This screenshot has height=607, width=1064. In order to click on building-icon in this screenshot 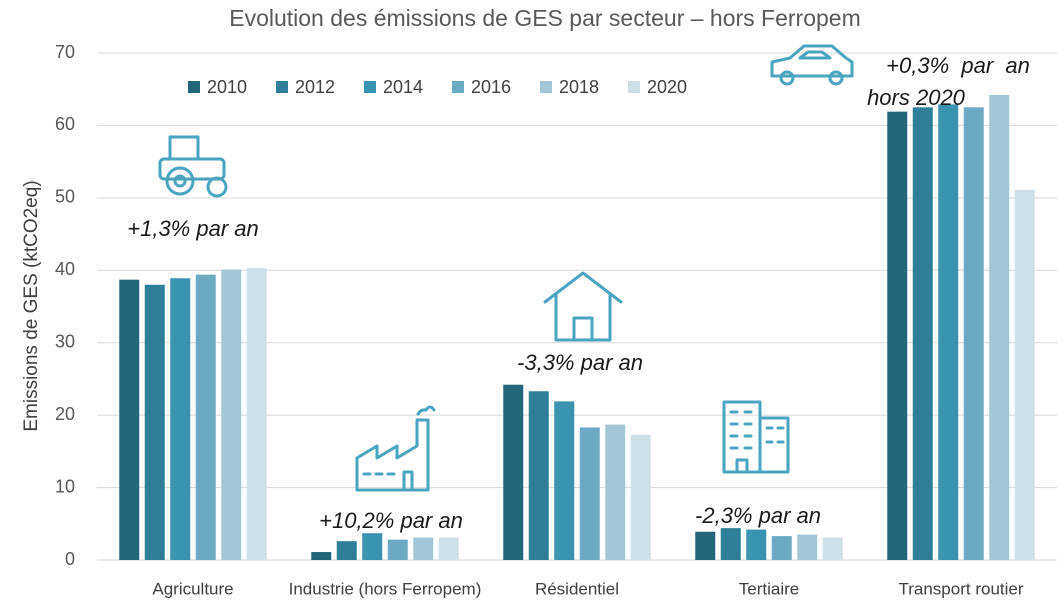, I will do `click(756, 437)`.